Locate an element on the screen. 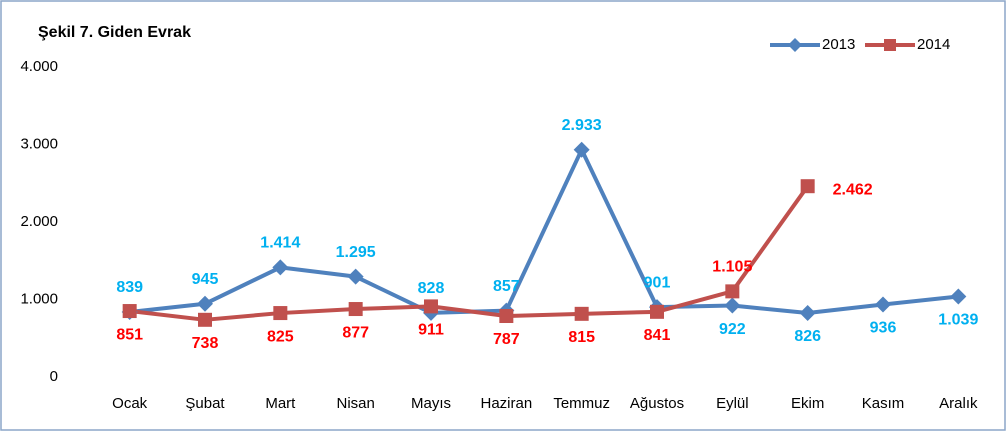 The width and height of the screenshot is (1007, 432). y-tick-label: 2.000 is located at coordinates (39, 221).